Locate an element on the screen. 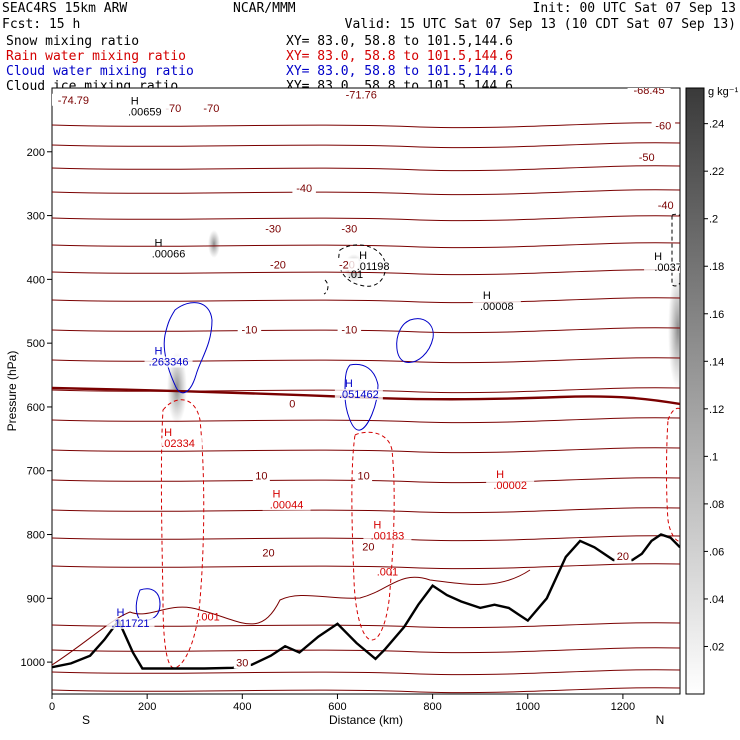 The height and width of the screenshot is (740, 740). maximum-value: .02334 is located at coordinates (178, 444).